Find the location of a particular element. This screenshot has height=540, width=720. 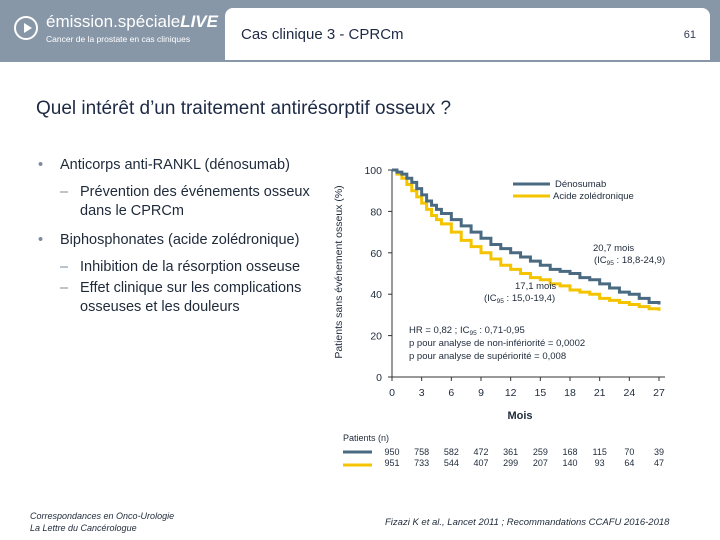

x-ticks: 0 3 6 9 12 15 18 21 24 27 is located at coordinates (527, 388).